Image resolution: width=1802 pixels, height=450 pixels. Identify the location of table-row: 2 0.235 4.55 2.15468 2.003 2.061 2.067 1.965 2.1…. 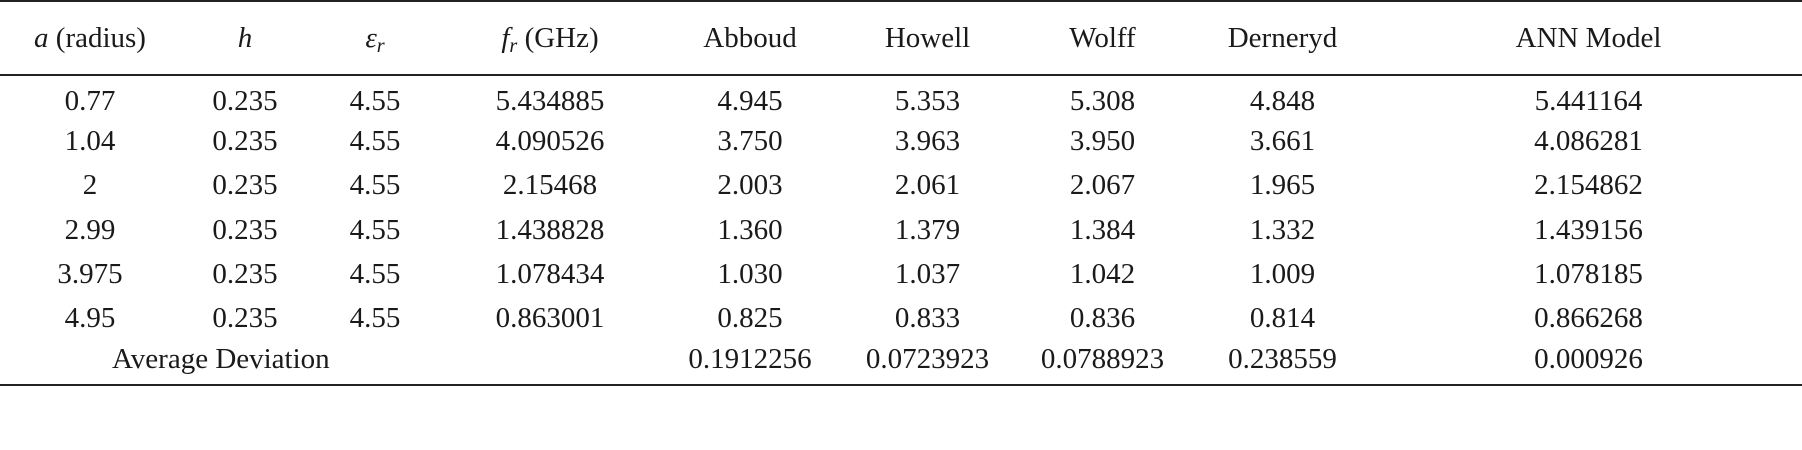
(901, 186).